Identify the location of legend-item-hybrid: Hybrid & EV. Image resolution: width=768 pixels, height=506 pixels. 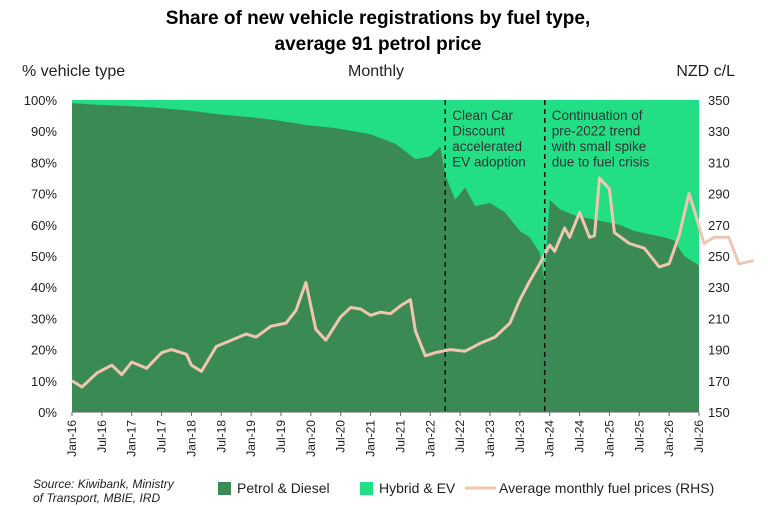
(408, 488).